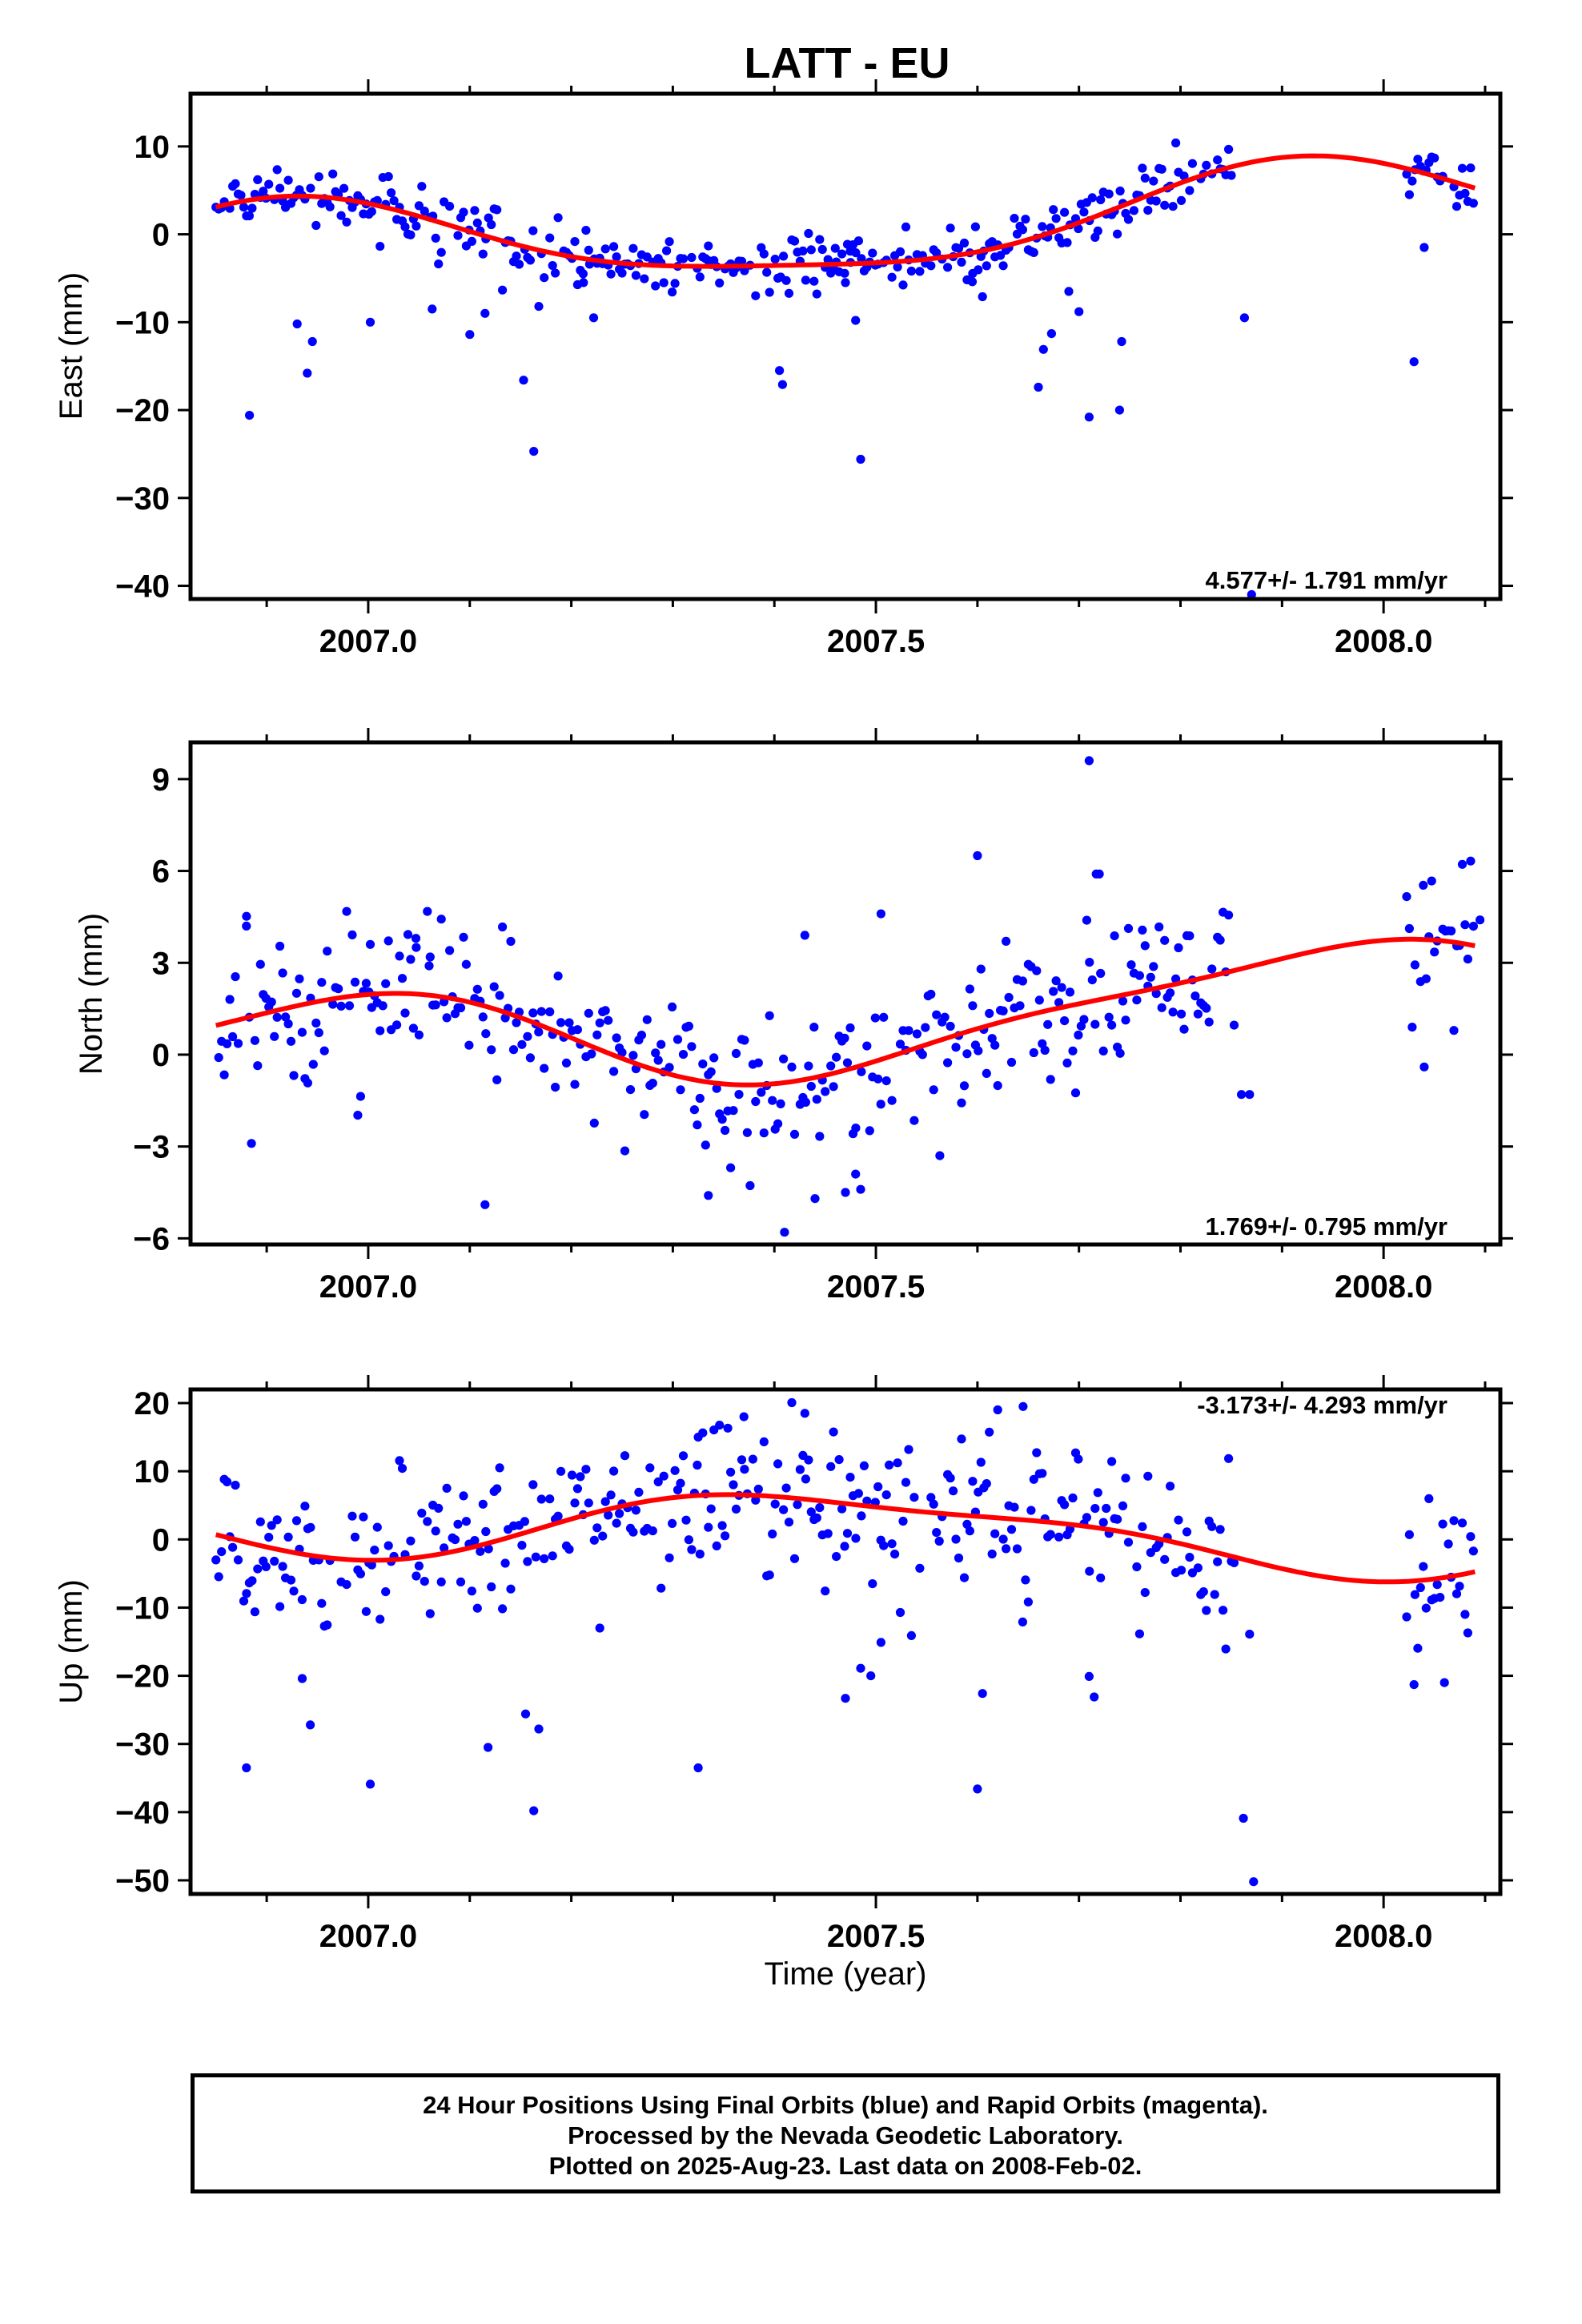 This screenshot has height=2324, width=1582. Describe the element at coordinates (876, 641) in the screenshot. I see `east-xtick-label: 2007.5` at that location.